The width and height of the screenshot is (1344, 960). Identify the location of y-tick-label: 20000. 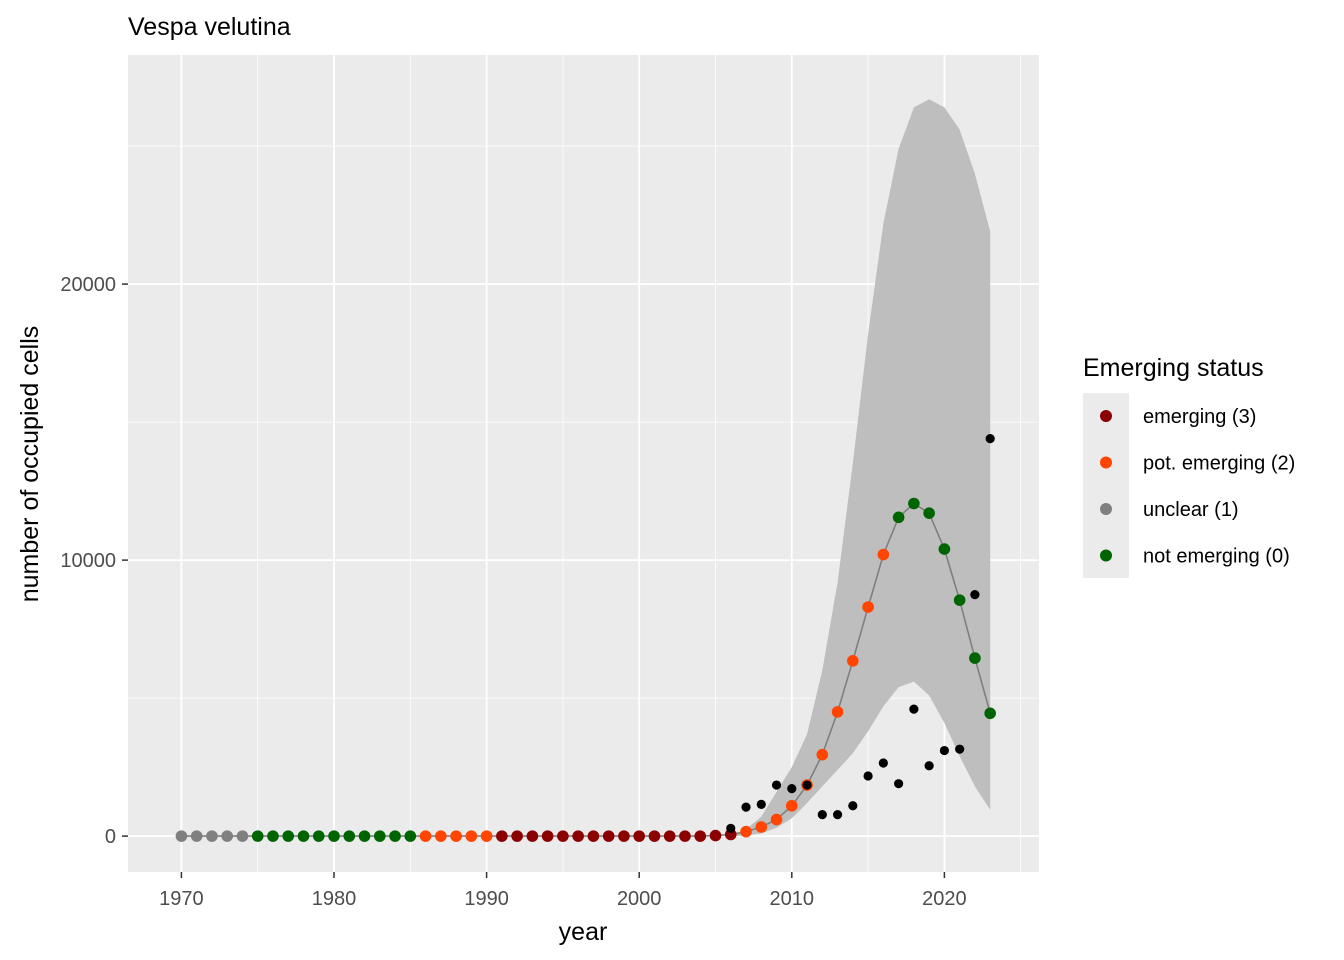
(88, 285).